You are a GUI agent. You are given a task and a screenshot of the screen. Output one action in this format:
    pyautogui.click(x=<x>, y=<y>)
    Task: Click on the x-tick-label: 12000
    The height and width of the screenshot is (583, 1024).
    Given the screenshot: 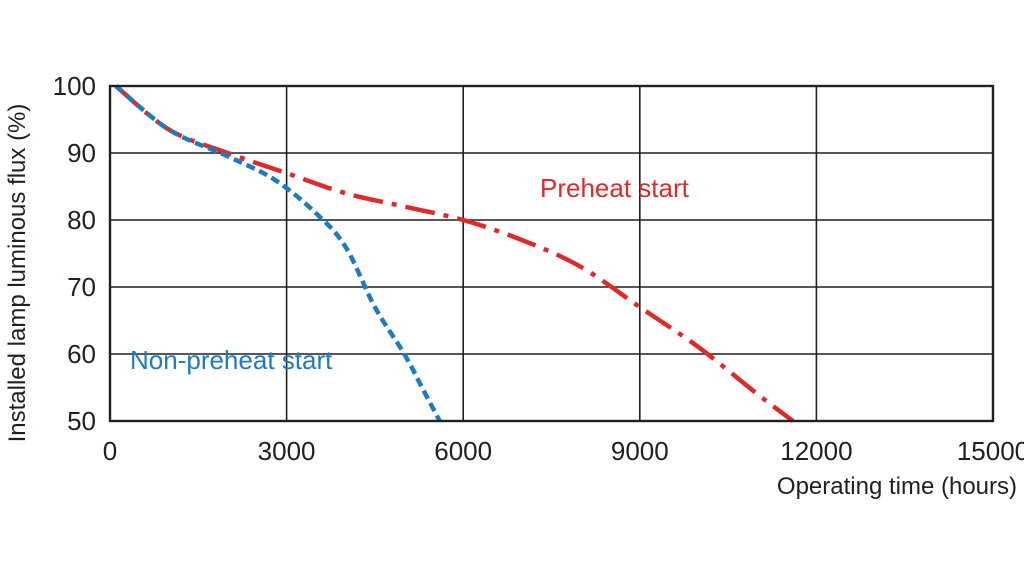 What is the action you would take?
    pyautogui.click(x=816, y=451)
    